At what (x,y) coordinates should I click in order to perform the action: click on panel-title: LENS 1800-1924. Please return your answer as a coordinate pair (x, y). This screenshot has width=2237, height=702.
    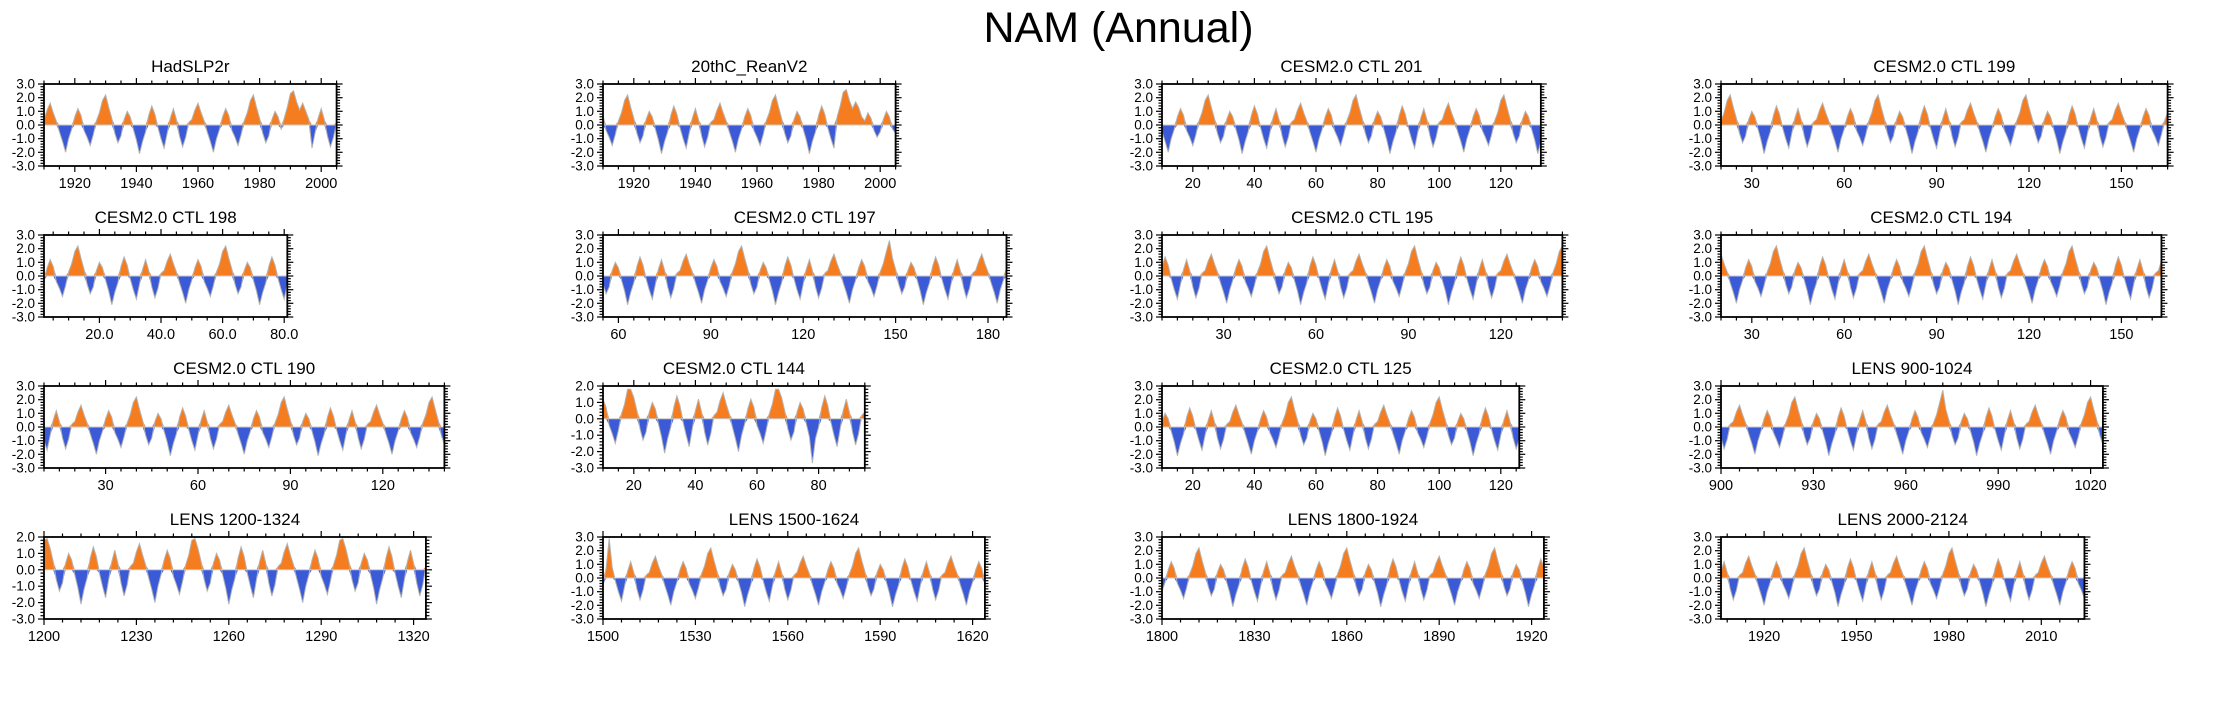
    Looking at the image, I should click on (1353, 519).